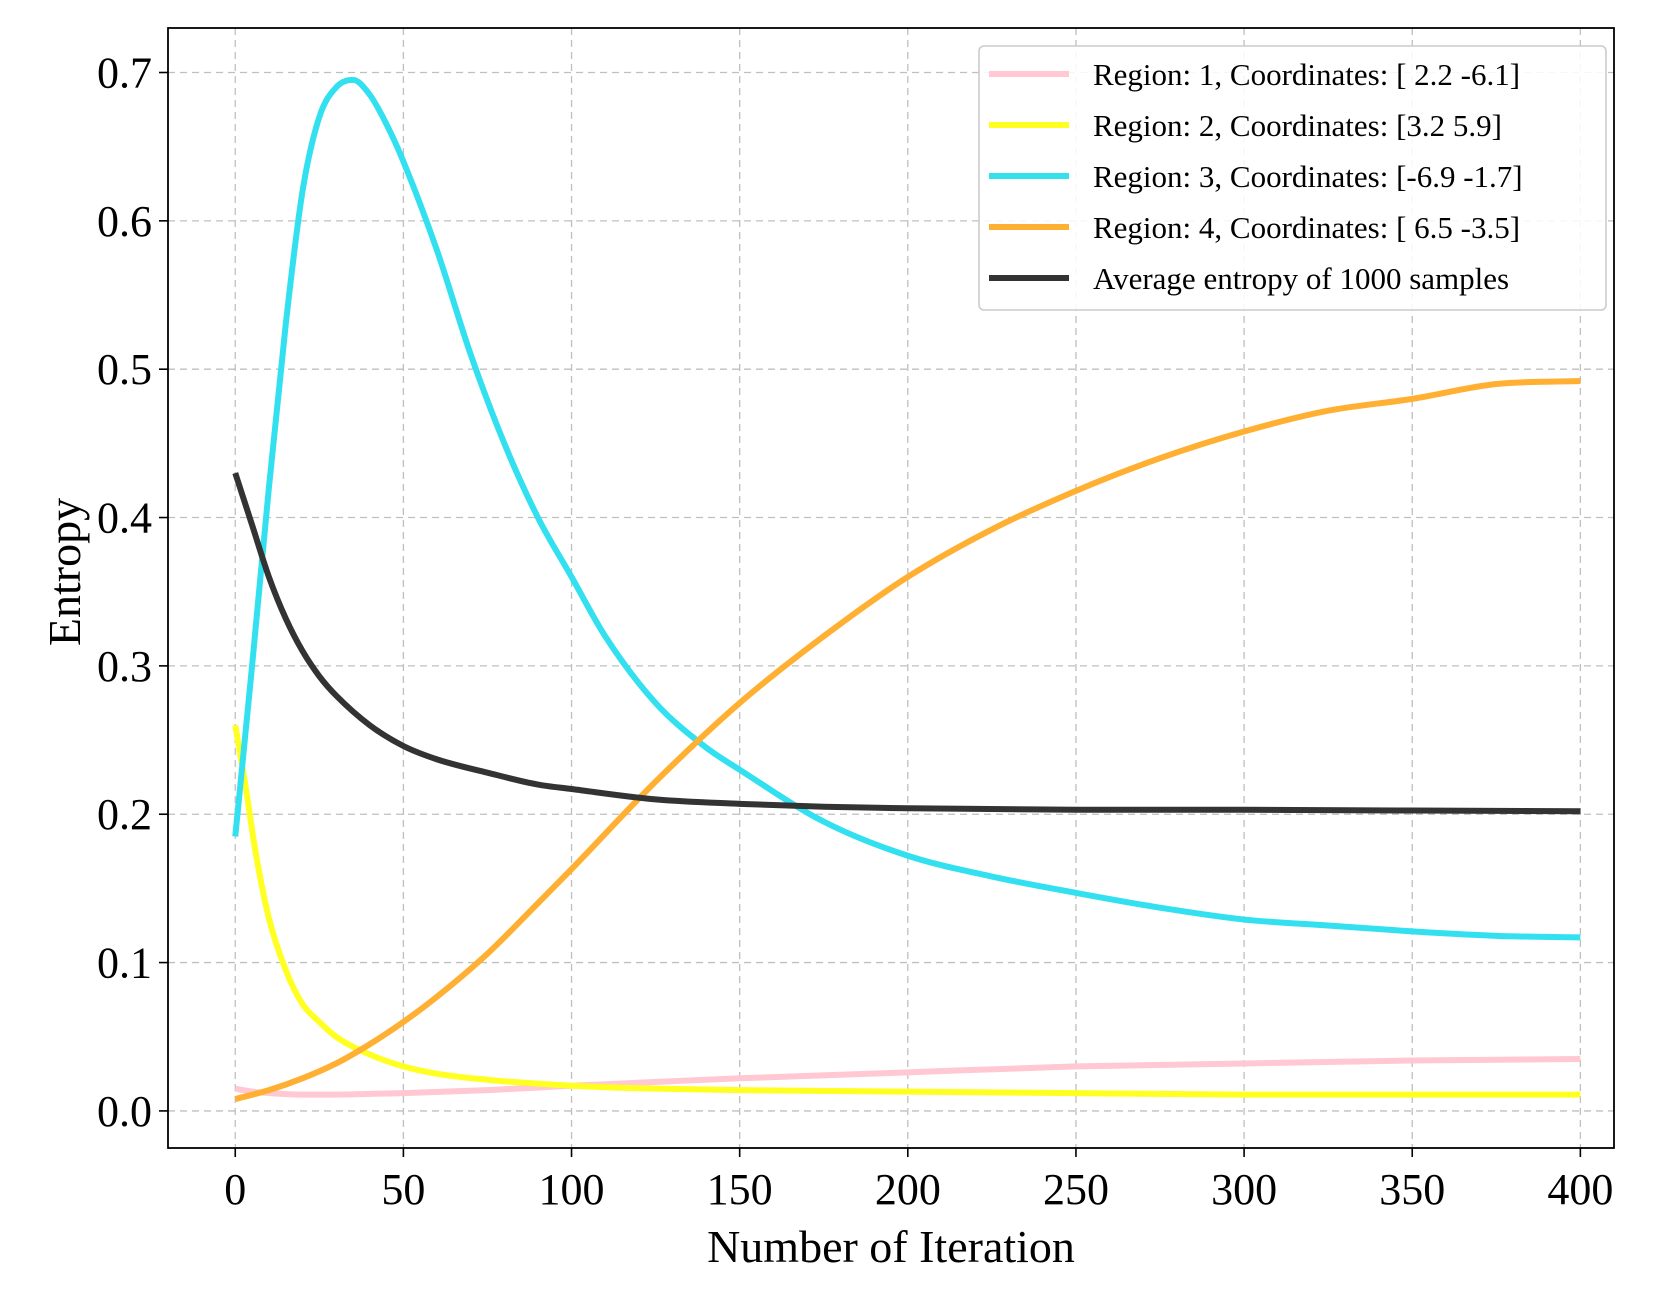 Image resolution: width=1661 pixels, height=1292 pixels. Describe the element at coordinates (1412, 1189) in the screenshot. I see `x-tick-label: 350` at that location.